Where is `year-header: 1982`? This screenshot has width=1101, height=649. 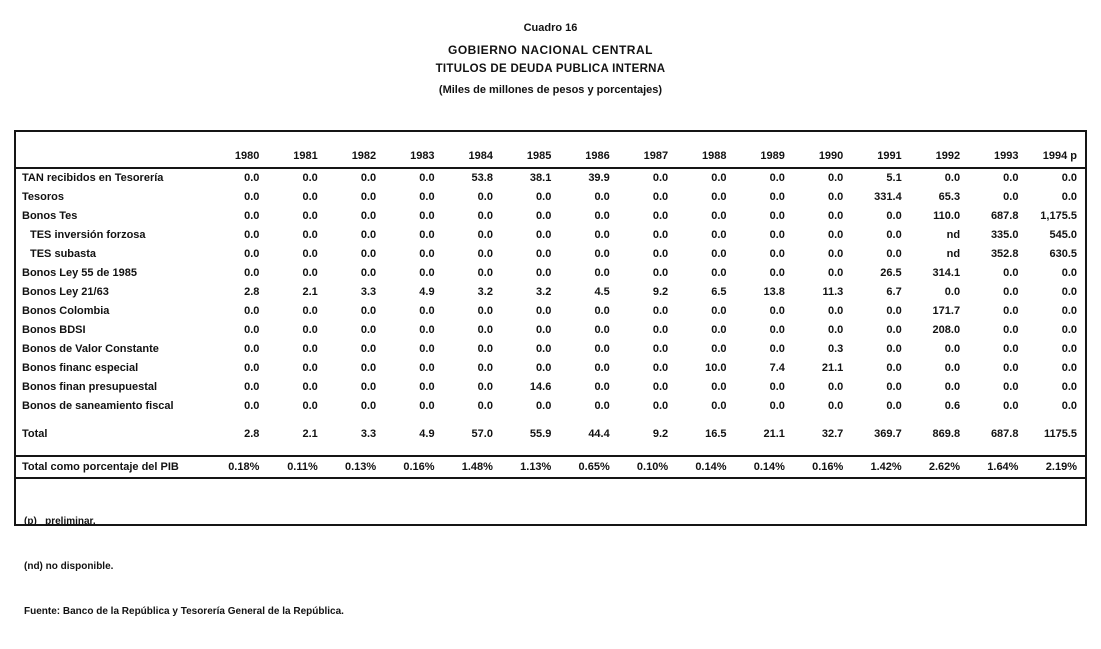 year-header: 1982 is located at coordinates (355, 150).